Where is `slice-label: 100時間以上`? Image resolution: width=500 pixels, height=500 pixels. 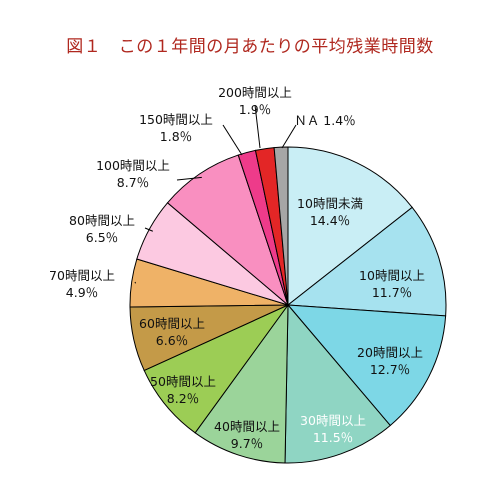
slice-label: 100時間以上 is located at coordinates (133, 165).